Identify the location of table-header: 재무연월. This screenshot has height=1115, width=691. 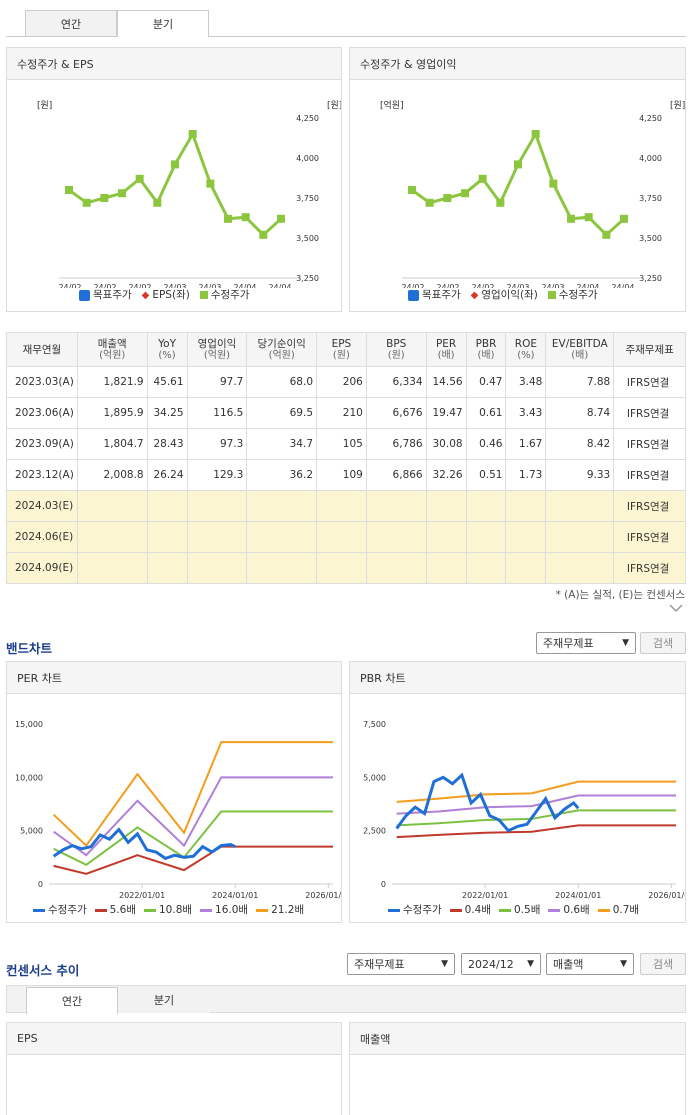
(42, 349).